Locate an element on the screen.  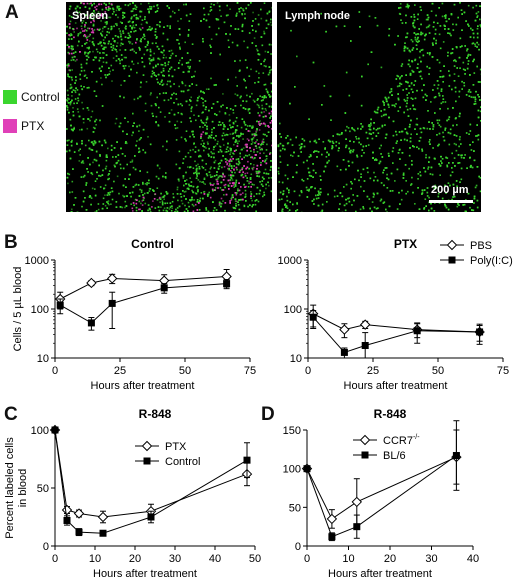
legend-label-ptx: PTX is located at coordinates (33, 126).